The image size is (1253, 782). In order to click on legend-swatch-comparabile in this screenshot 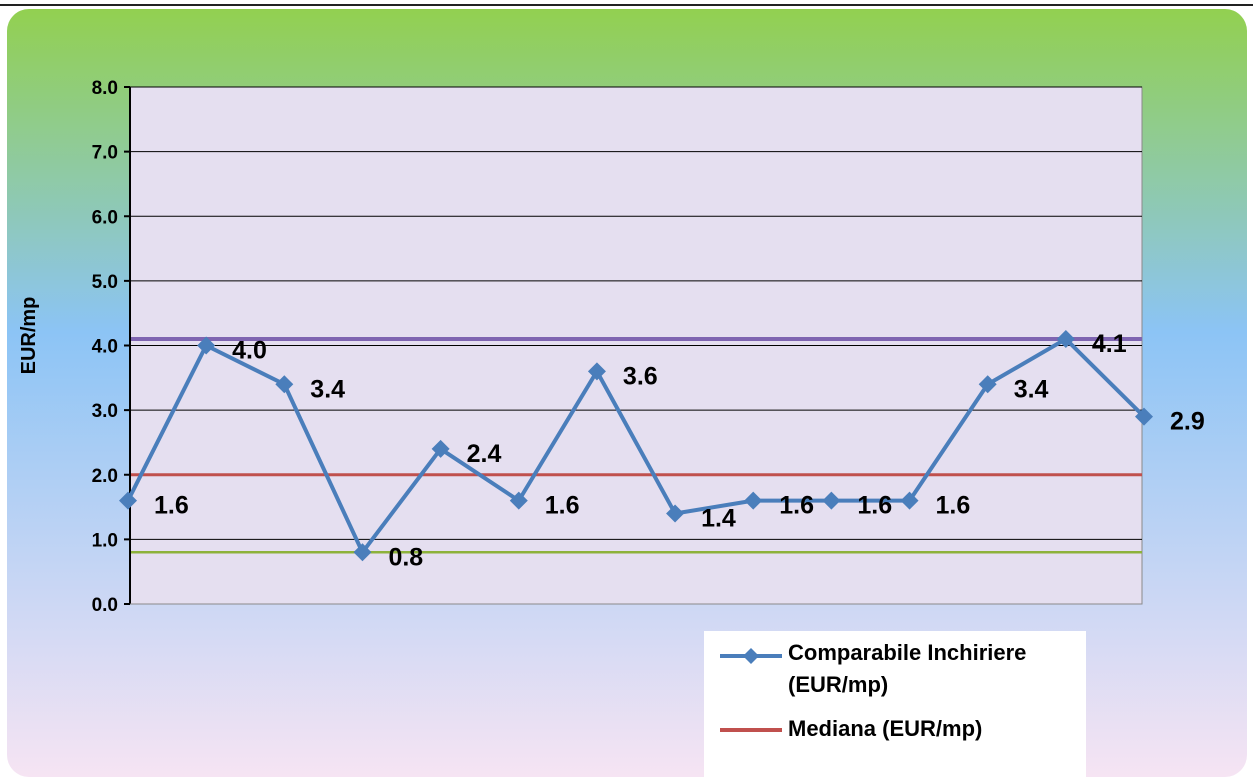, I will do `click(751, 656)`.